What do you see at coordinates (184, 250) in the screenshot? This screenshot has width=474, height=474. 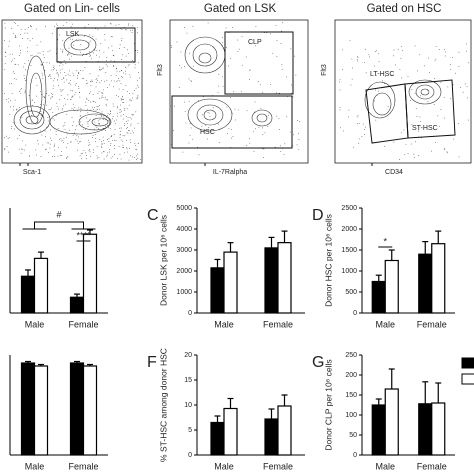 I see `y-tick-label: 3000` at bounding box center [184, 250].